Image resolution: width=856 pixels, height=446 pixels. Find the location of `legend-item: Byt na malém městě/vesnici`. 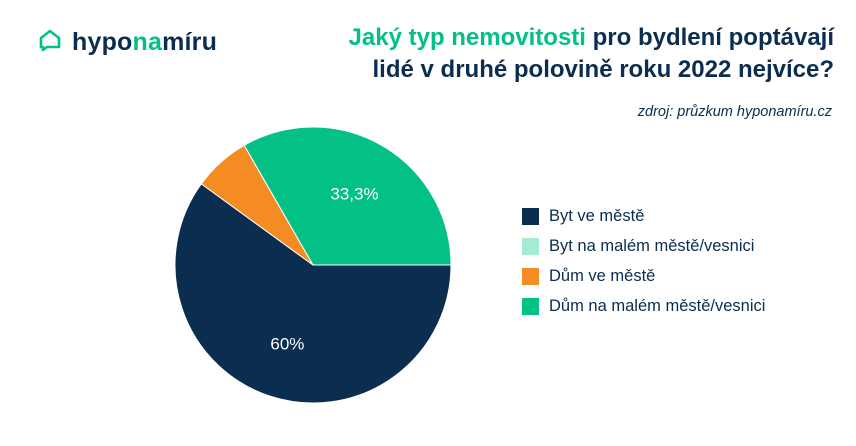

legend-item: Byt na malém městě/vesnici is located at coordinates (643, 246).